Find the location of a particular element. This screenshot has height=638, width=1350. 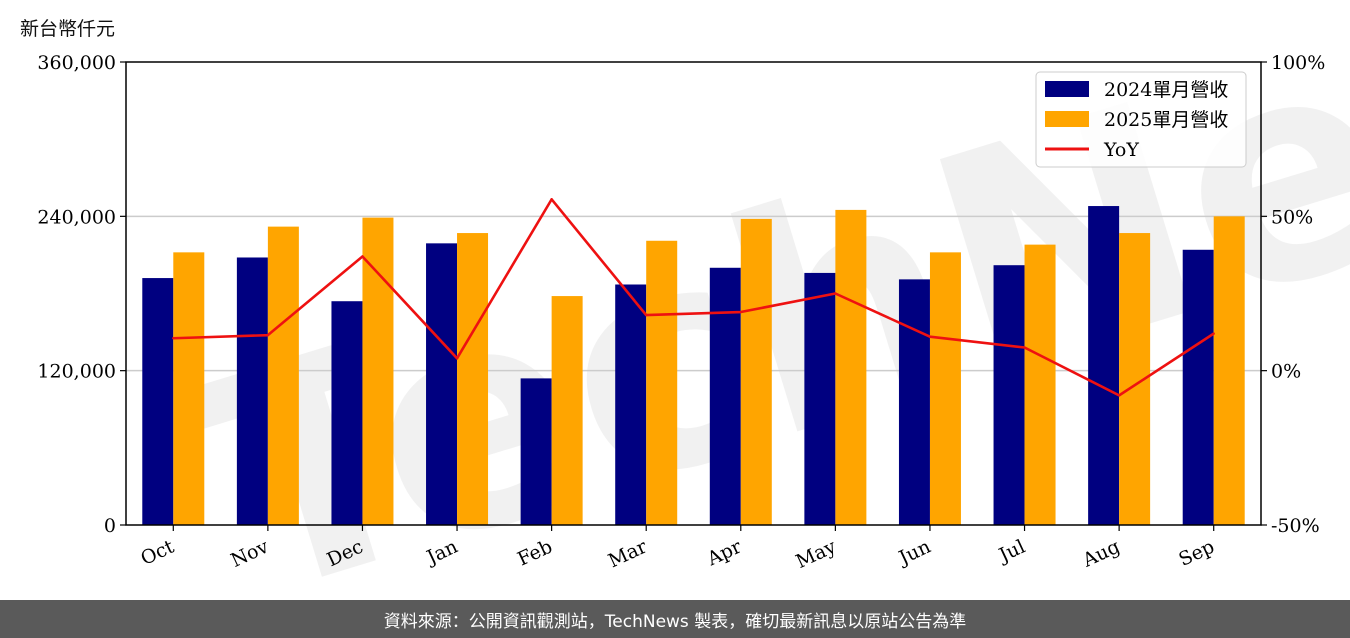

legend-label: 2024單月營收 is located at coordinates (1166, 90).